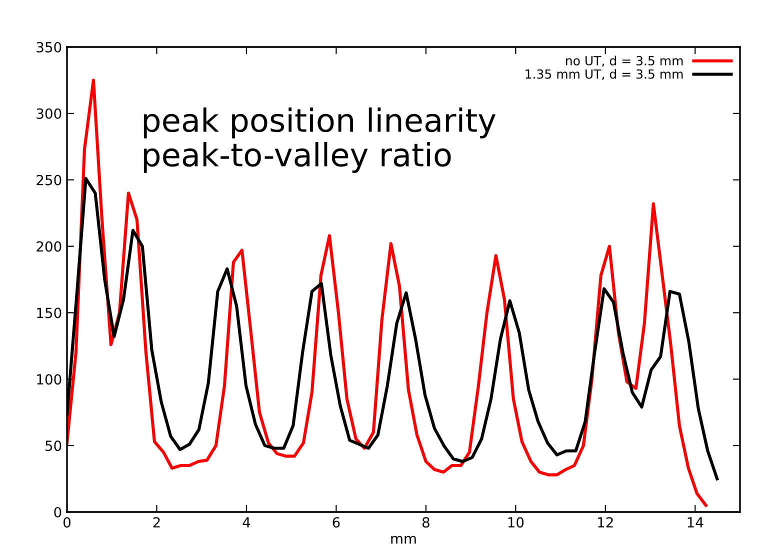 The image size is (757, 550). Describe the element at coordinates (49, 313) in the screenshot. I see `y-tick-label: 150` at that location.